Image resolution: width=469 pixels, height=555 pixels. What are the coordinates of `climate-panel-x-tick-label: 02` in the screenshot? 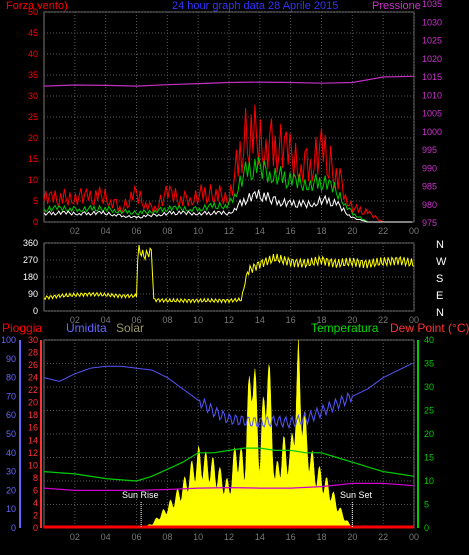 It's located at (75, 537).